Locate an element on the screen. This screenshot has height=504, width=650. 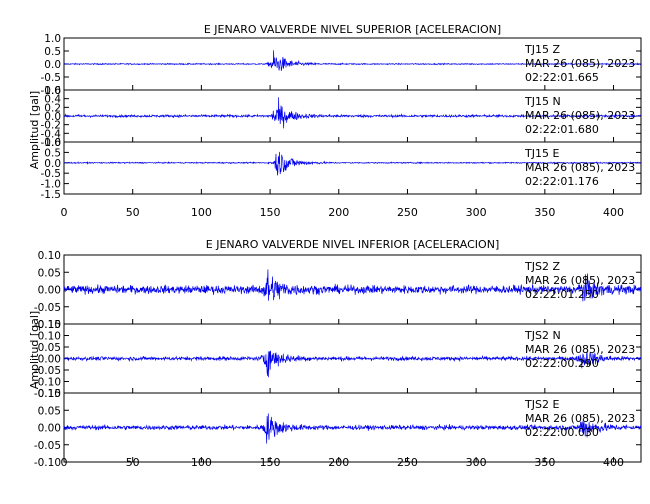
trace-time-label: 02:22:01.176 is located at coordinates (562, 181).